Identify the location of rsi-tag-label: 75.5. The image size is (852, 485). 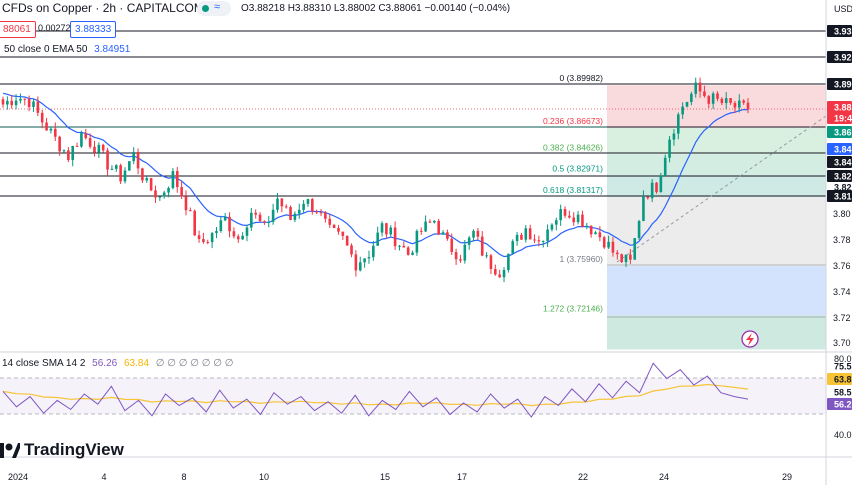
(843, 367).